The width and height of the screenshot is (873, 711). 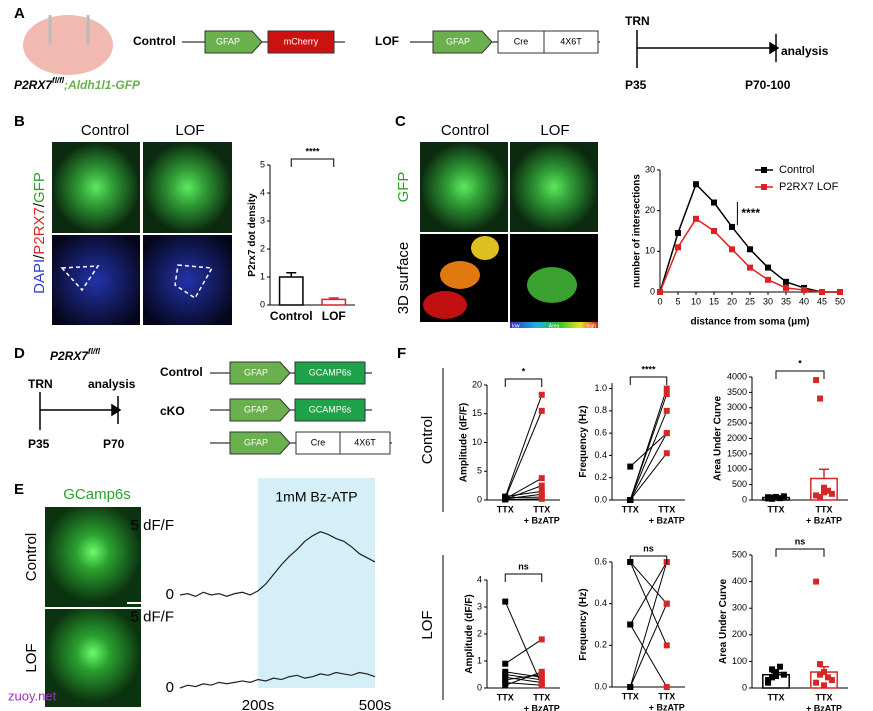 I want to click on significance-label: *, so click(x=524, y=371).